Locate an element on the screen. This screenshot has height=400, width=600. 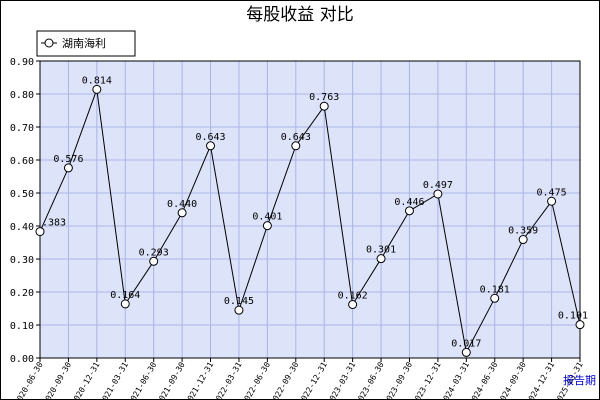
data-label: 0.576 is located at coordinates (68, 159).